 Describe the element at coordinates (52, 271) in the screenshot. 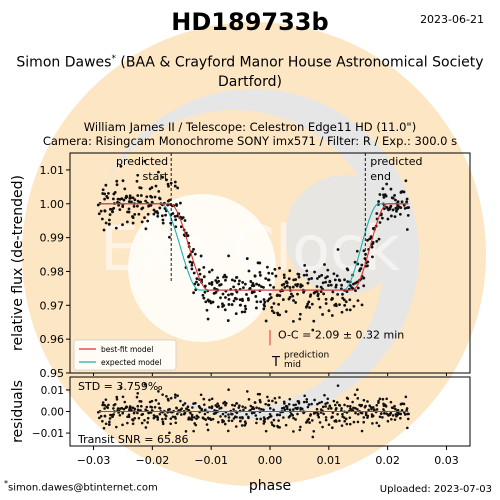

I see `y-tick-label: 0.98` at that location.